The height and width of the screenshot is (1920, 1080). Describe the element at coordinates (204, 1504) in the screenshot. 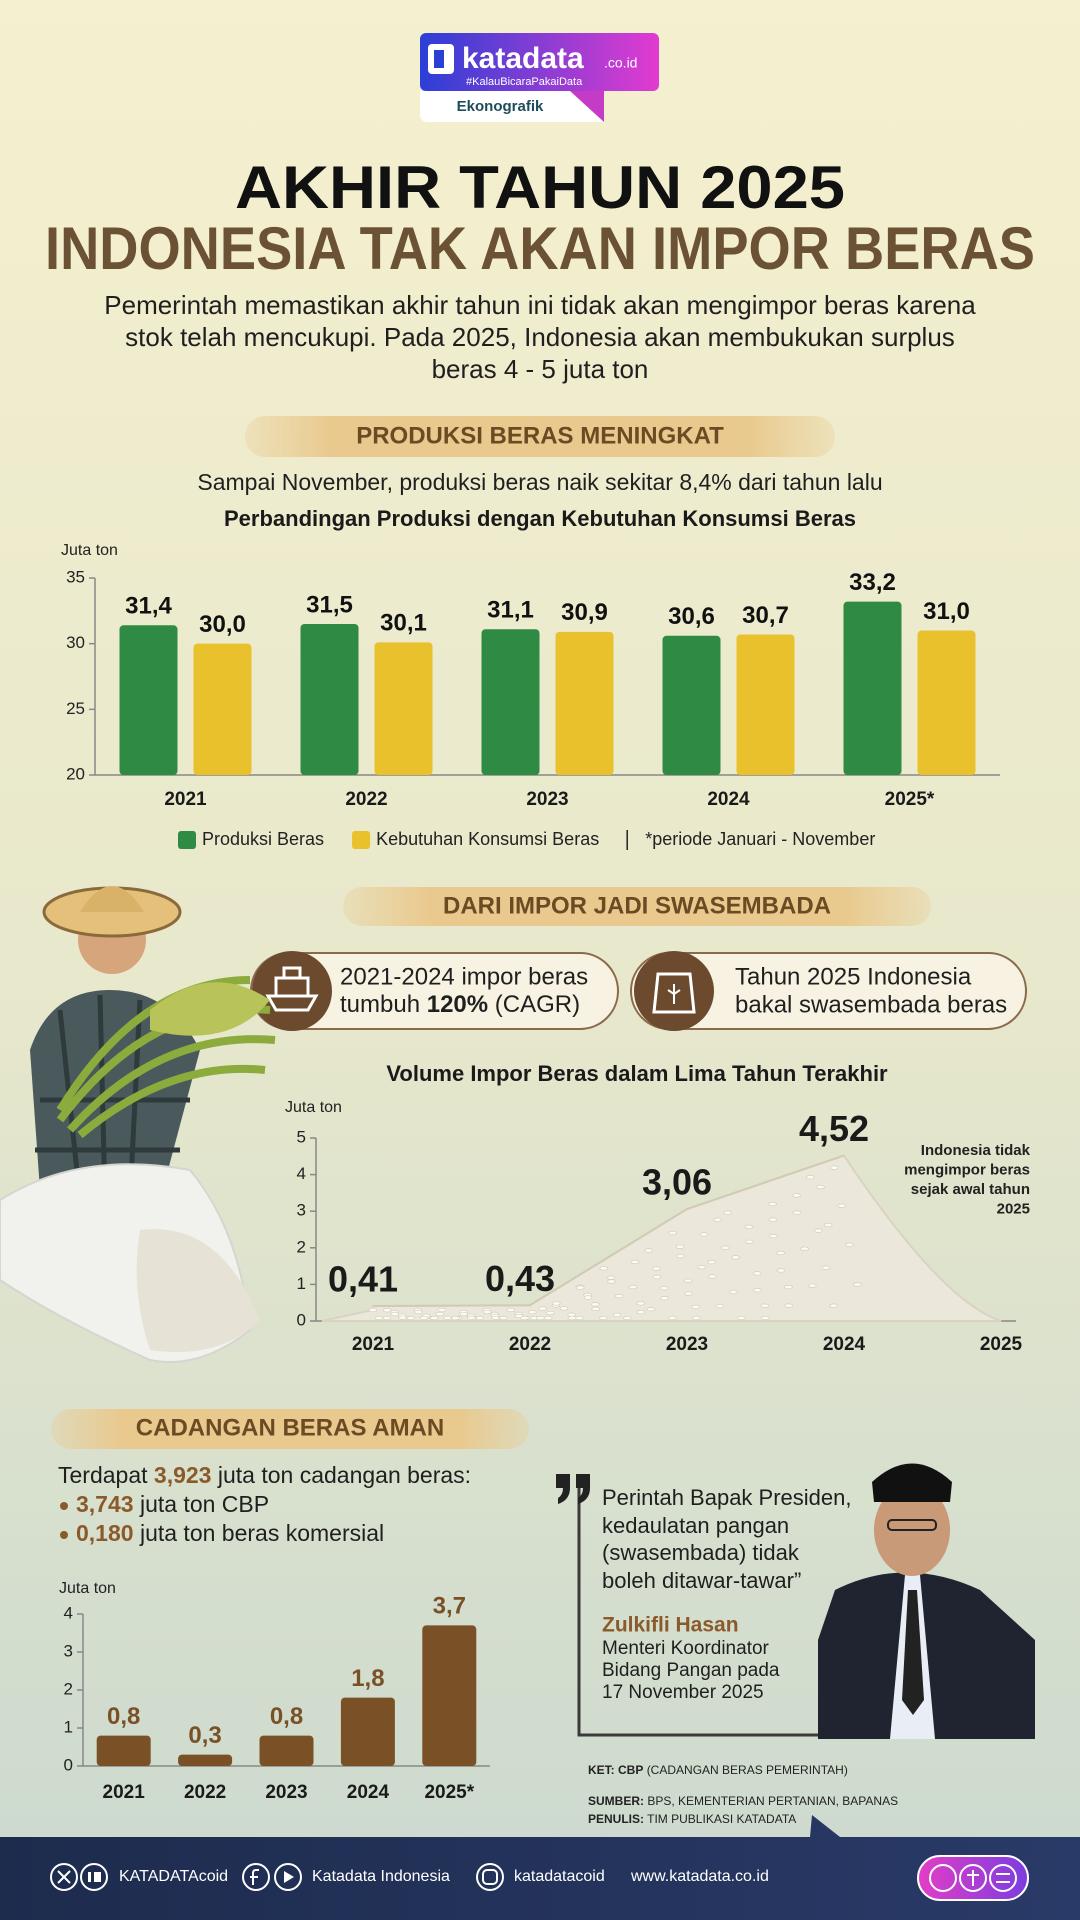

I see `reserve-text: juta ton CBP` at that location.